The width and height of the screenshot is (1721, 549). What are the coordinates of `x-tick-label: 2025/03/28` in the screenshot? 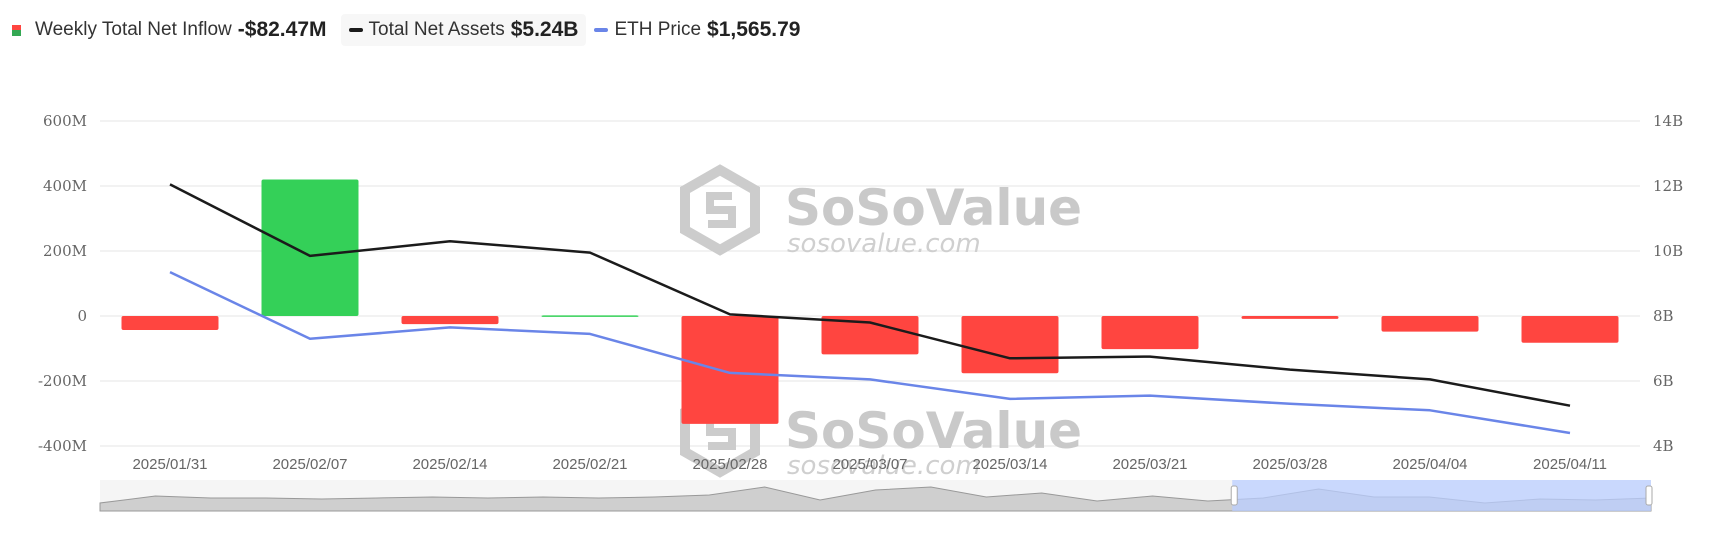 It's located at (1289, 464).